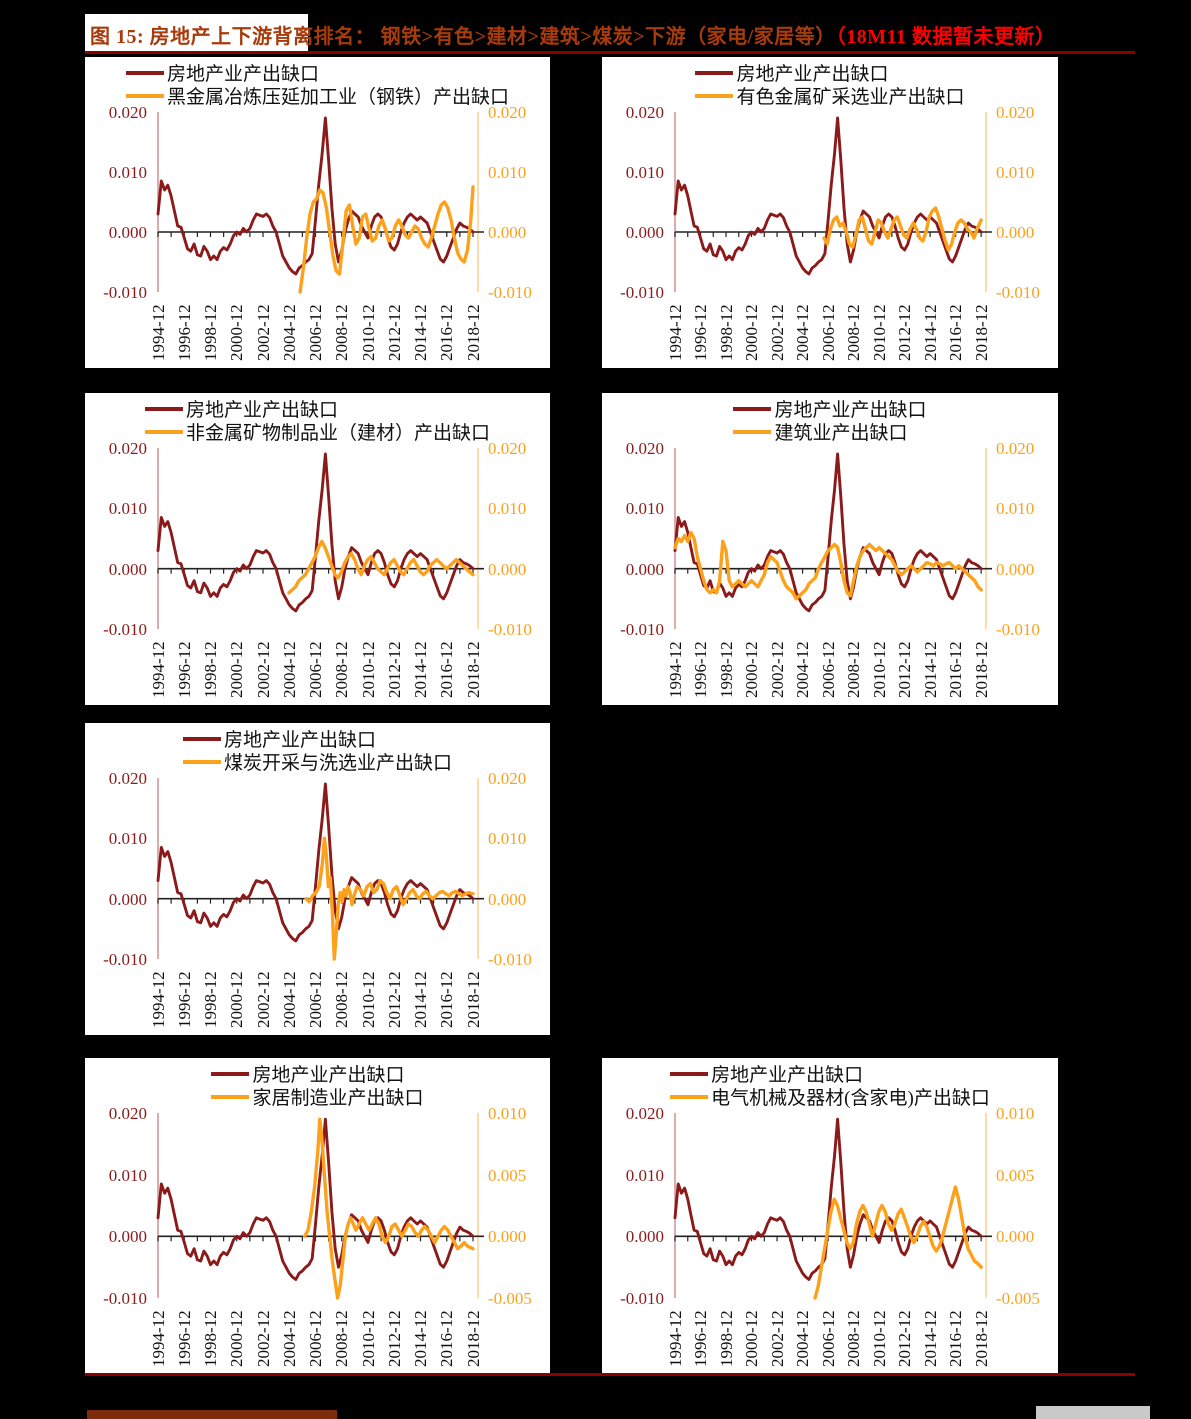 This screenshot has width=1191, height=1419. I want to click on legend-item: 家居制造业产出缺口, so click(317, 1098).